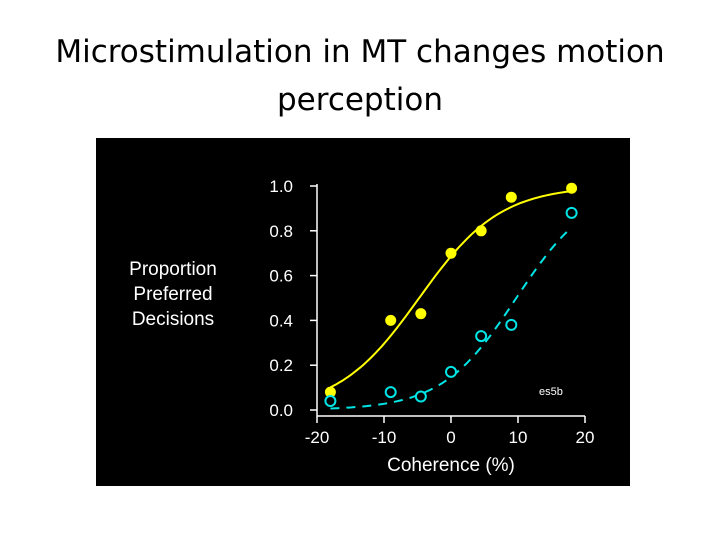 The width and height of the screenshot is (720, 540). What do you see at coordinates (173, 269) in the screenshot?
I see `y-axis-title-line: Proportion` at bounding box center [173, 269].